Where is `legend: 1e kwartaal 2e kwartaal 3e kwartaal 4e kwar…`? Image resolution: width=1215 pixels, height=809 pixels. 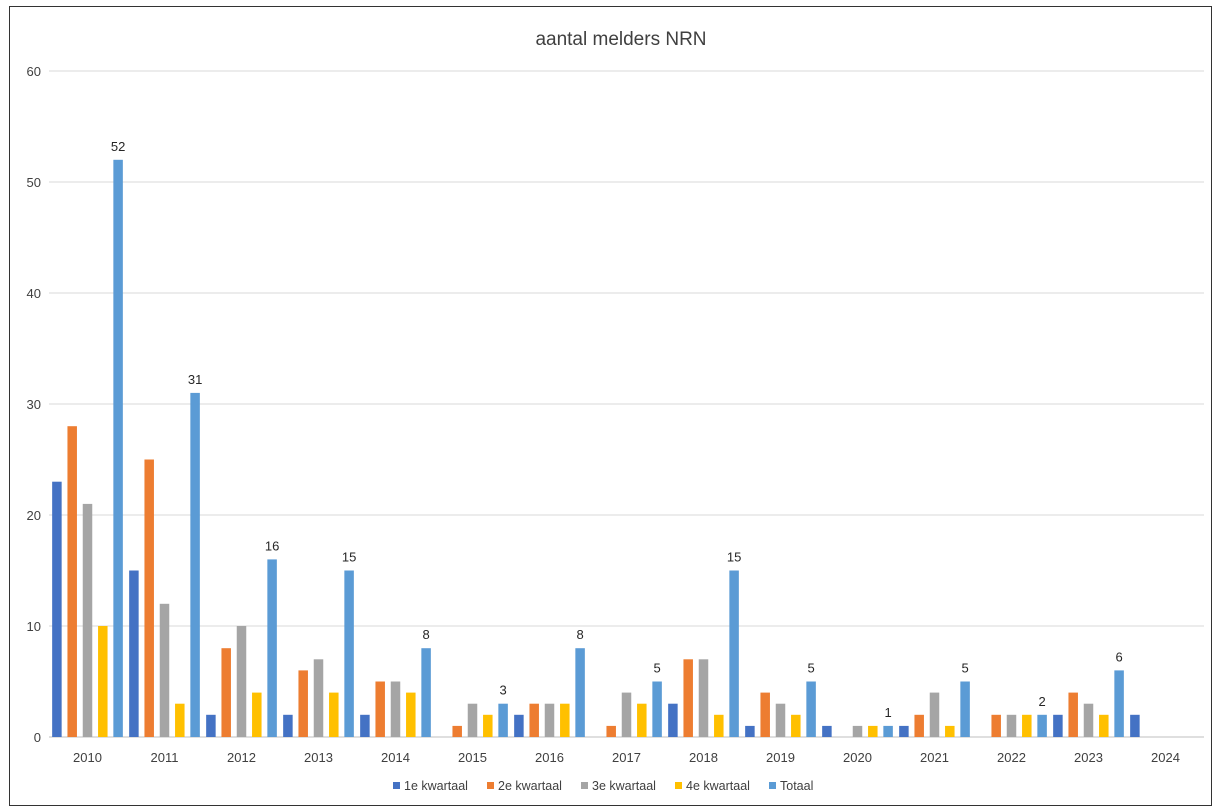
legend: 1e kwartaal 2e kwartaal 3e kwartaal 4e kwar… is located at coordinates (603, 786).